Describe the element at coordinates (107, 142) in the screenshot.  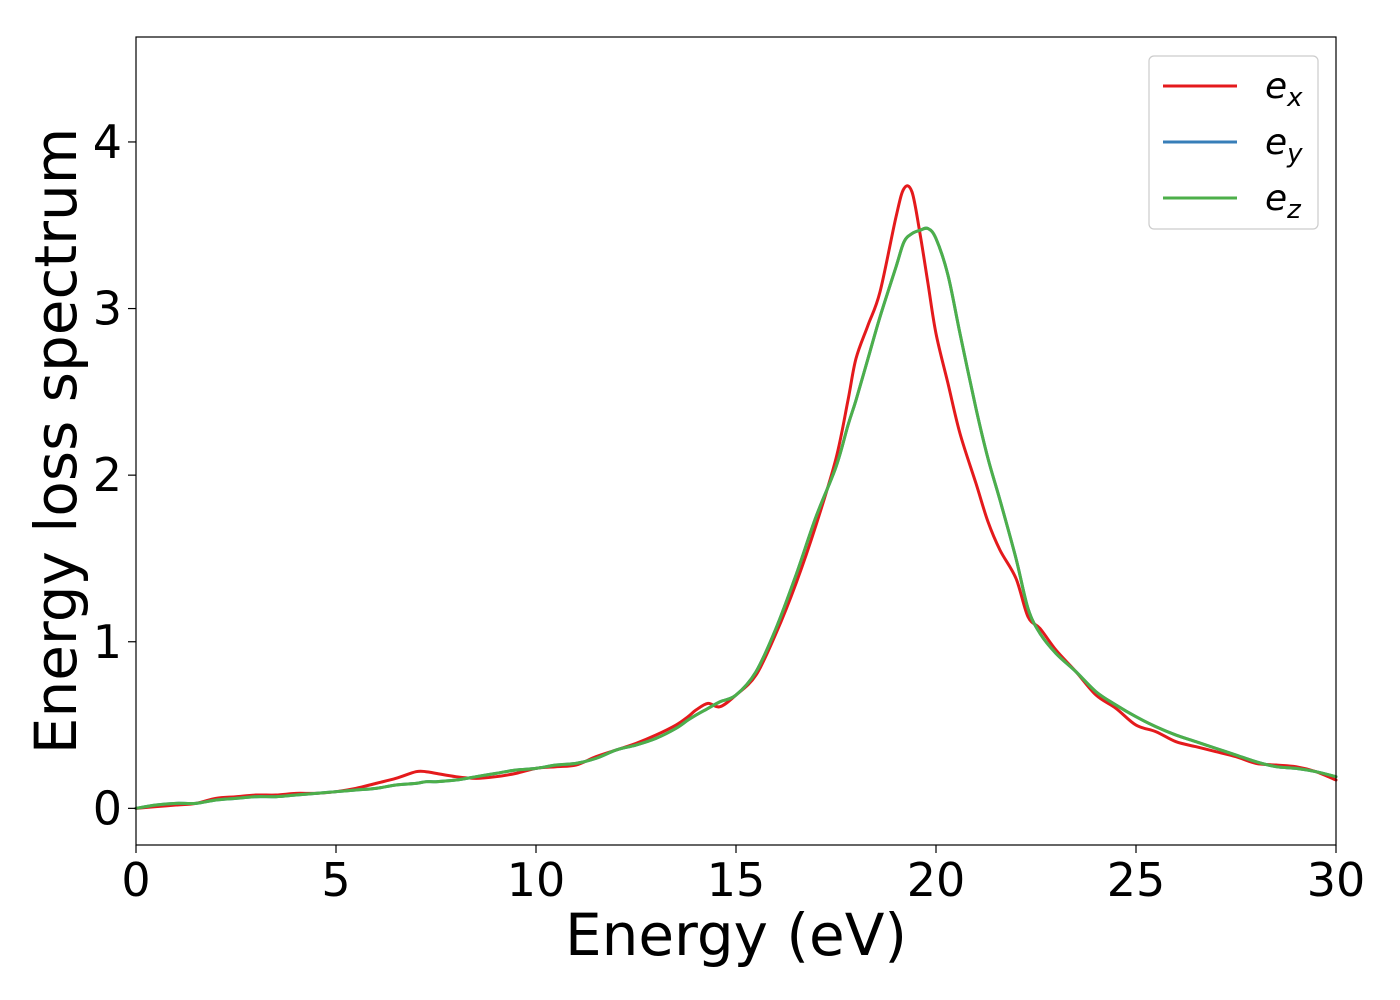
I see `y-tick-label: 4` at that location.